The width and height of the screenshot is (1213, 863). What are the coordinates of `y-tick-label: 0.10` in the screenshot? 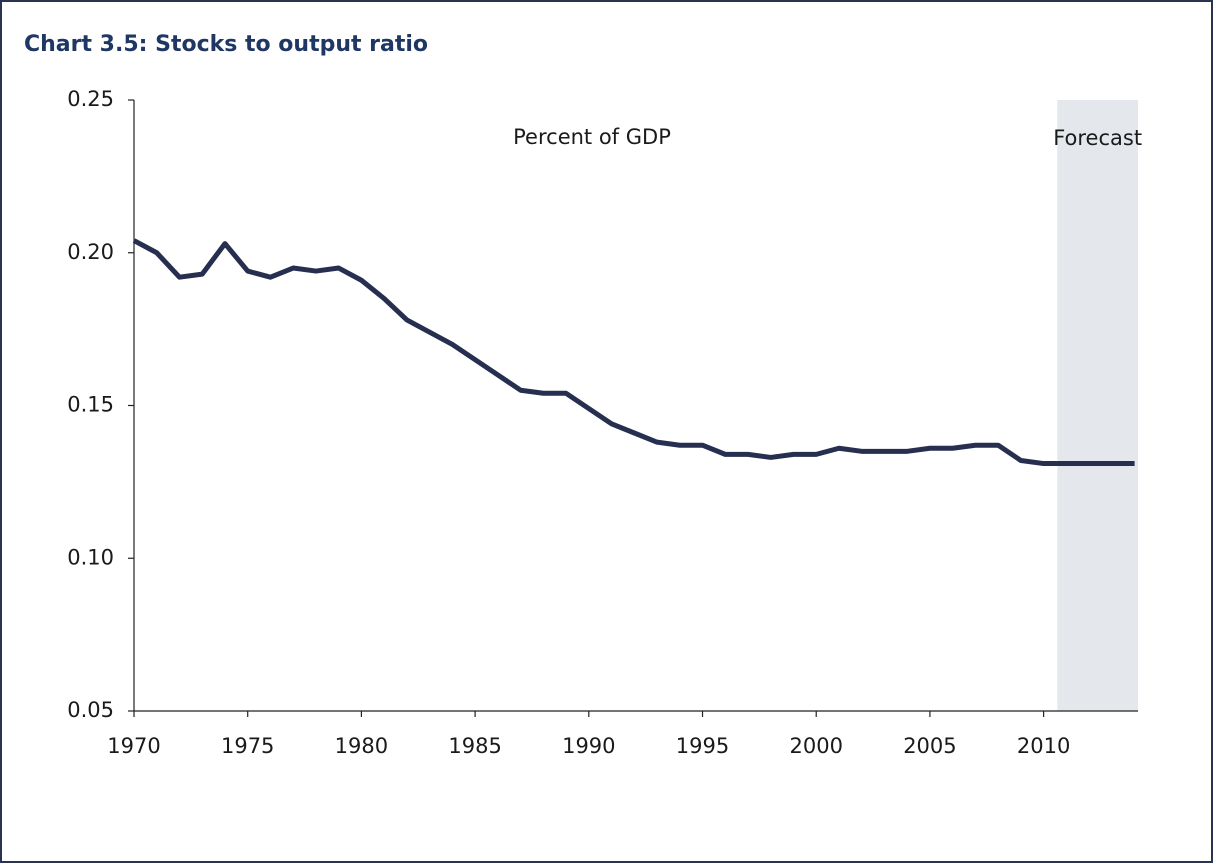 It's located at (90, 557).